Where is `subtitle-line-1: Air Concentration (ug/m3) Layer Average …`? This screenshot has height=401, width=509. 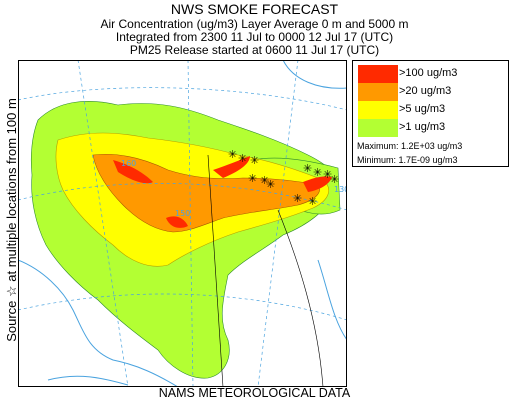 subtitle-line-1: Air Concentration (ug/m3) Layer Average … is located at coordinates (254, 24).